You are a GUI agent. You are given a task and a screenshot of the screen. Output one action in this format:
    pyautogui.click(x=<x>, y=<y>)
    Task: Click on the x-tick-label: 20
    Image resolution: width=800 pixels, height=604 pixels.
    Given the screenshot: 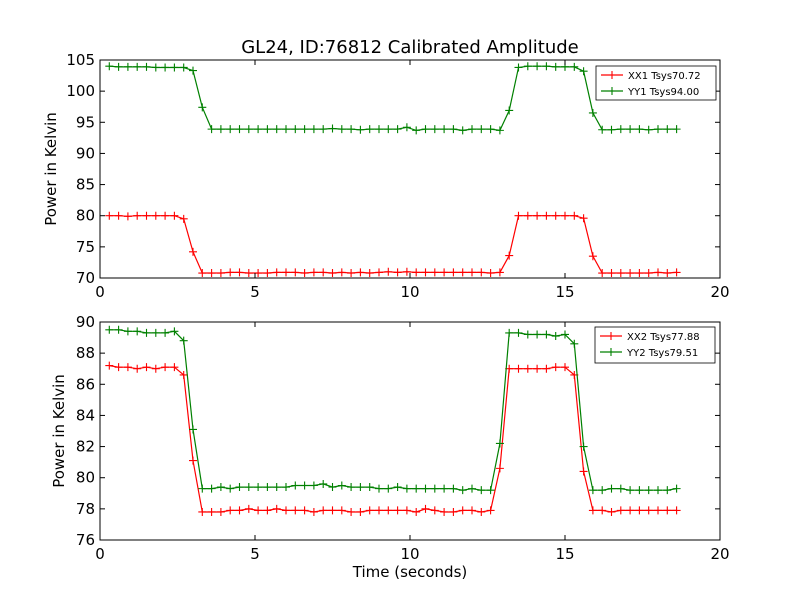 What is the action you would take?
    pyautogui.click(x=719, y=292)
    